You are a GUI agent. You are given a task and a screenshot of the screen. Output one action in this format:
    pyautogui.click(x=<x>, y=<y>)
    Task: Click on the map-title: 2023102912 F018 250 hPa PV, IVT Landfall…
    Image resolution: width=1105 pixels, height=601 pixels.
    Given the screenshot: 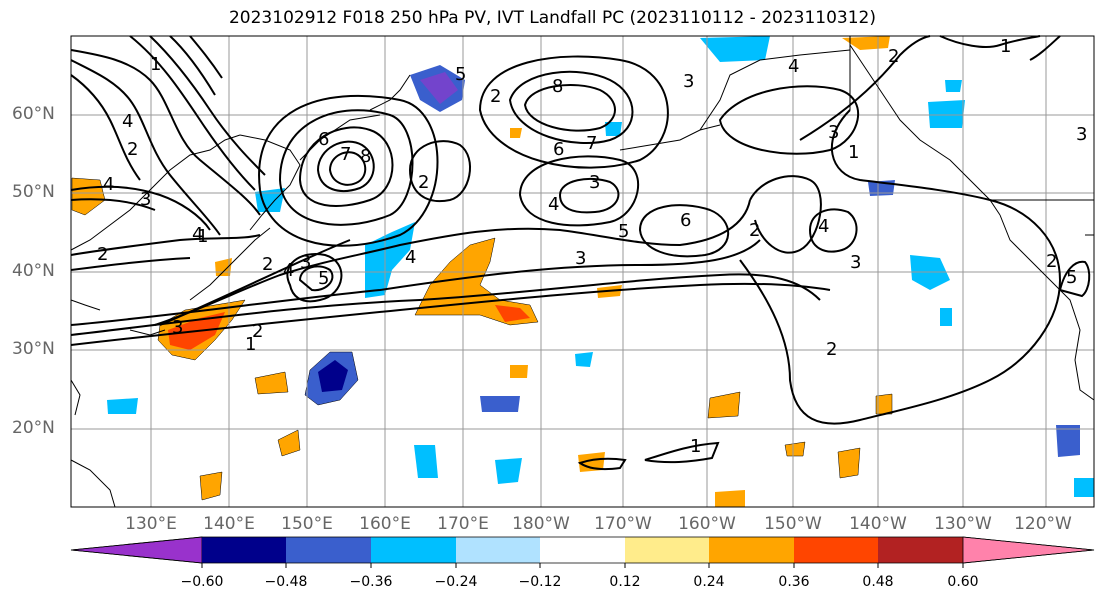 What is the action you would take?
    pyautogui.click(x=552, y=18)
    